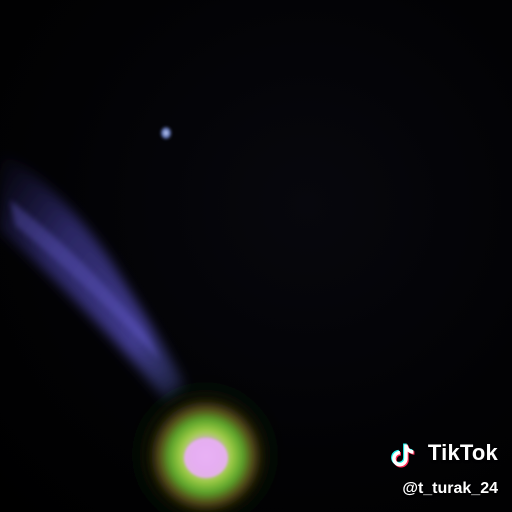 The height and width of the screenshot is (512, 512). I want to click on distant-light, so click(166, 133).